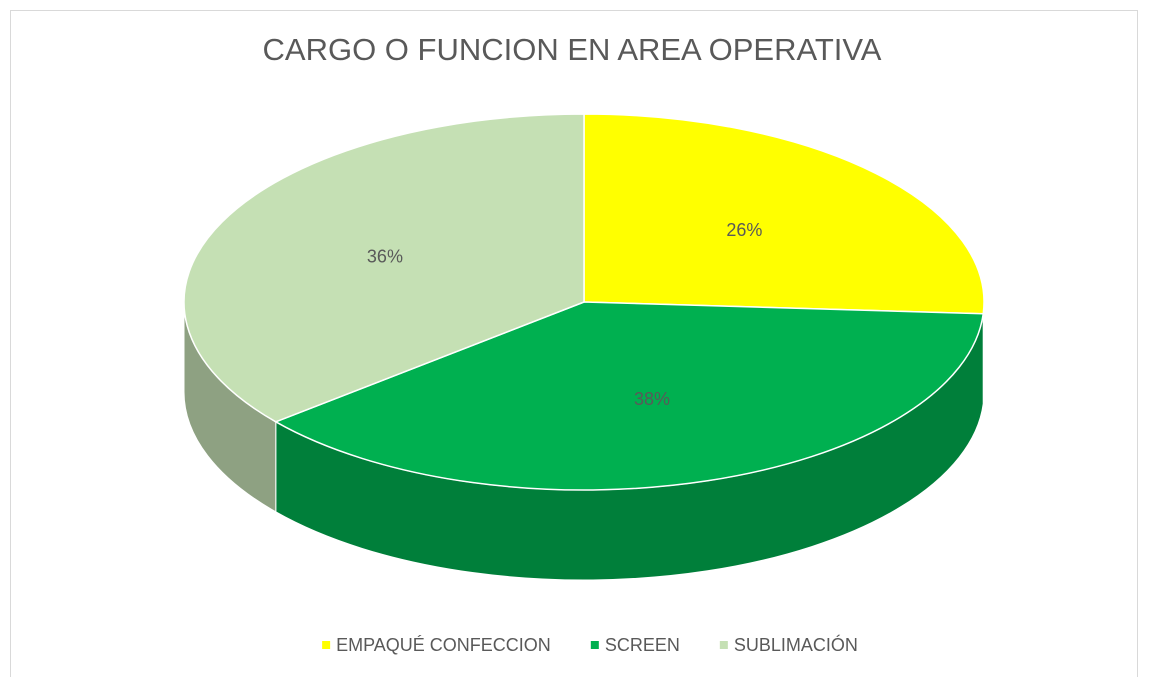  What do you see at coordinates (652, 399) in the screenshot?
I see `data-label: 38%` at bounding box center [652, 399].